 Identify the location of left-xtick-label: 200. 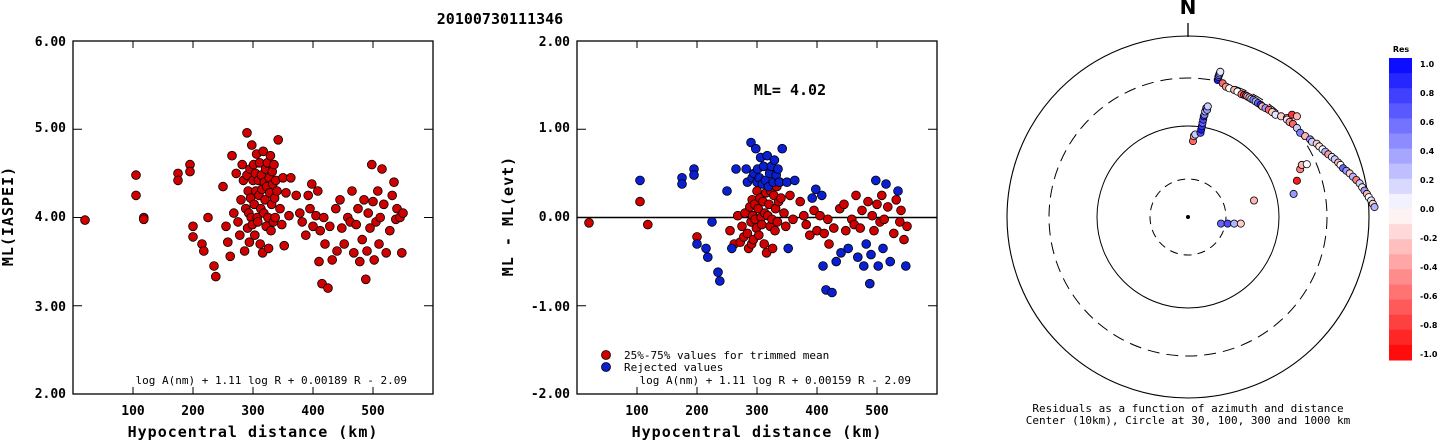
(193, 411).